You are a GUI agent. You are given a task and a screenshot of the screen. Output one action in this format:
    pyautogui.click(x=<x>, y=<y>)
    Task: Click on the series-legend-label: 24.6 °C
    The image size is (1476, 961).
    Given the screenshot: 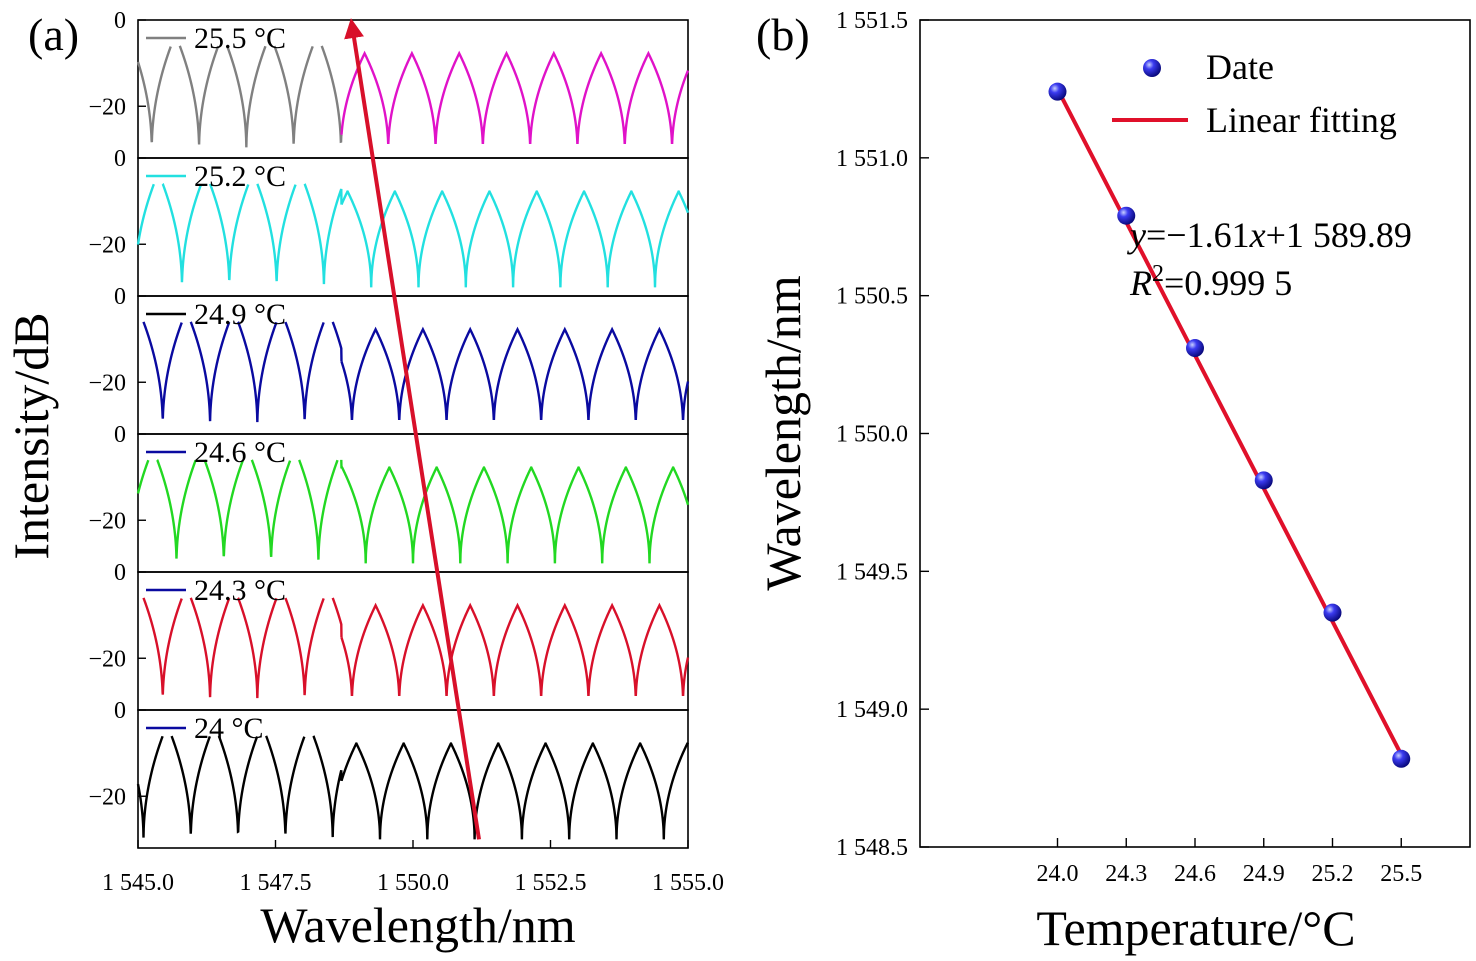 What is the action you would take?
    pyautogui.click(x=240, y=452)
    